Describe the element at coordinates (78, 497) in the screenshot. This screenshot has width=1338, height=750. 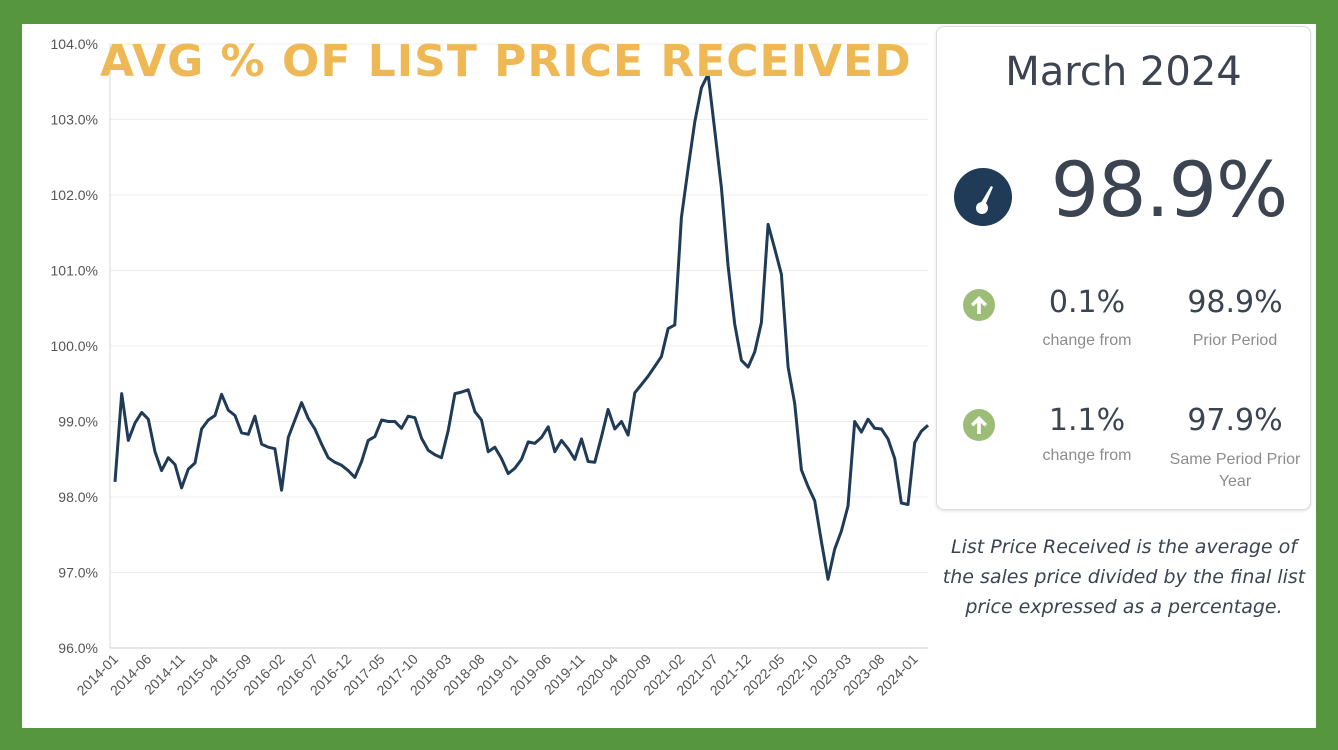
I see `y-tick-label: 98.0%` at that location.